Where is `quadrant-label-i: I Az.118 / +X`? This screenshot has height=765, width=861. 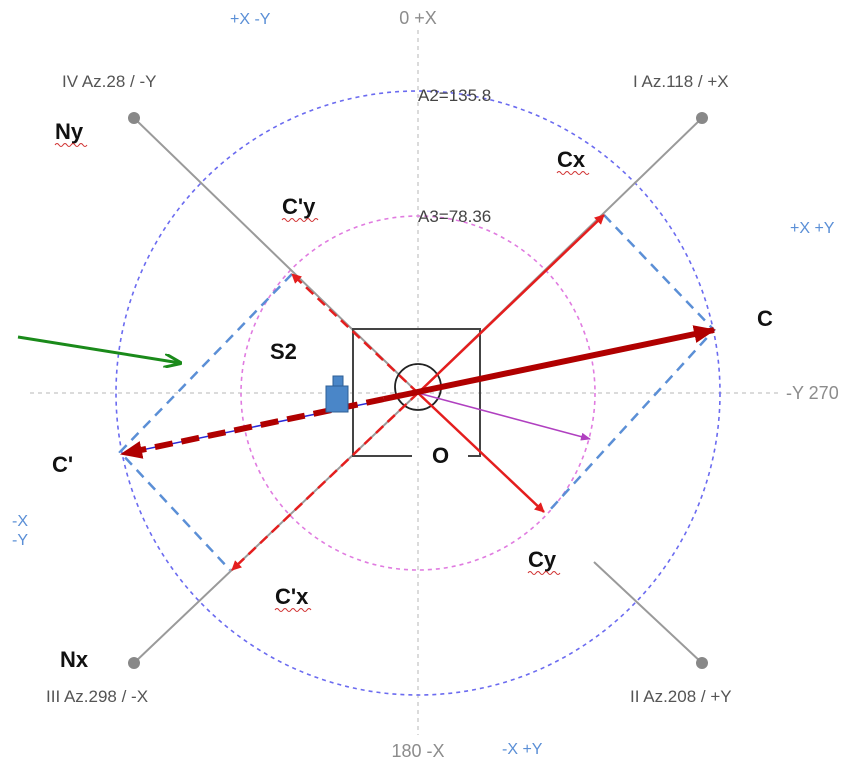
quadrant-label-i: I Az.118 / +X is located at coordinates (681, 81).